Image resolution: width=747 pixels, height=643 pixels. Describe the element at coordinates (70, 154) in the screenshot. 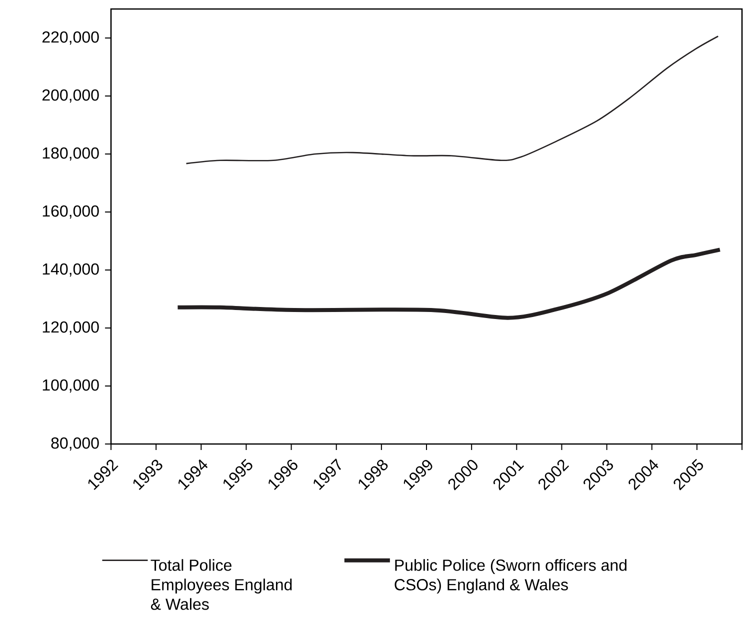

I see `y-tick-label: 180,000` at that location.